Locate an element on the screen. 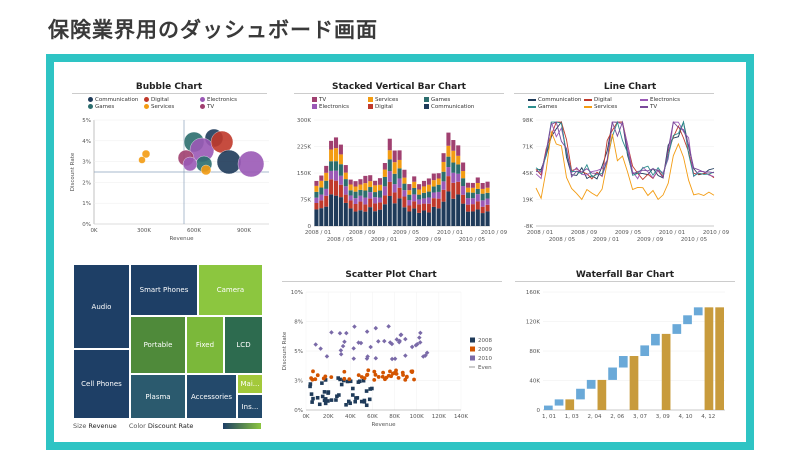 The image size is (800, 472). stacked-legend-item: Communication is located at coordinates (449, 107).